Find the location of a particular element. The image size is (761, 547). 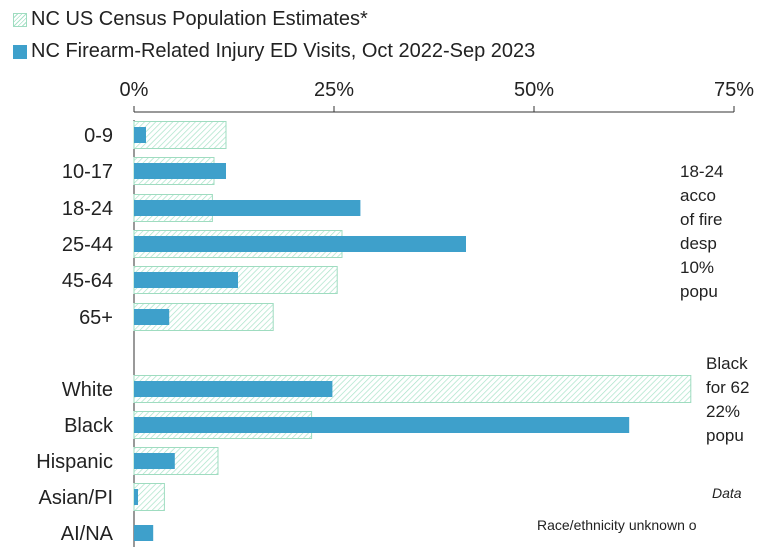

legend-swatch-census is located at coordinates (20, 19).